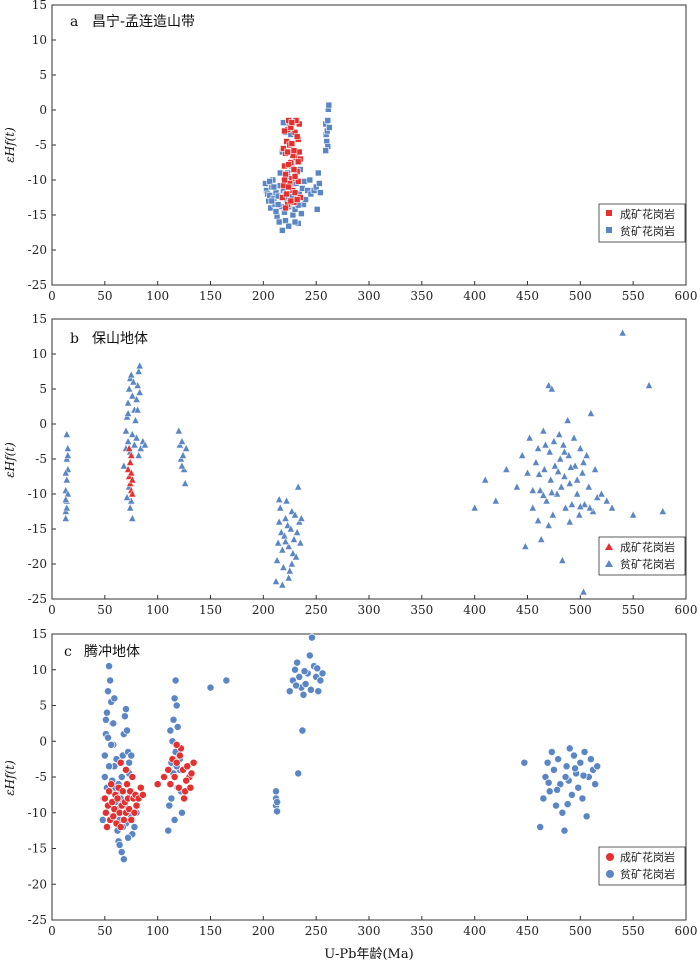 The image size is (700, 964). What do you see at coordinates (74, 339) in the screenshot?
I see `panel-b-letter: b` at bounding box center [74, 339].